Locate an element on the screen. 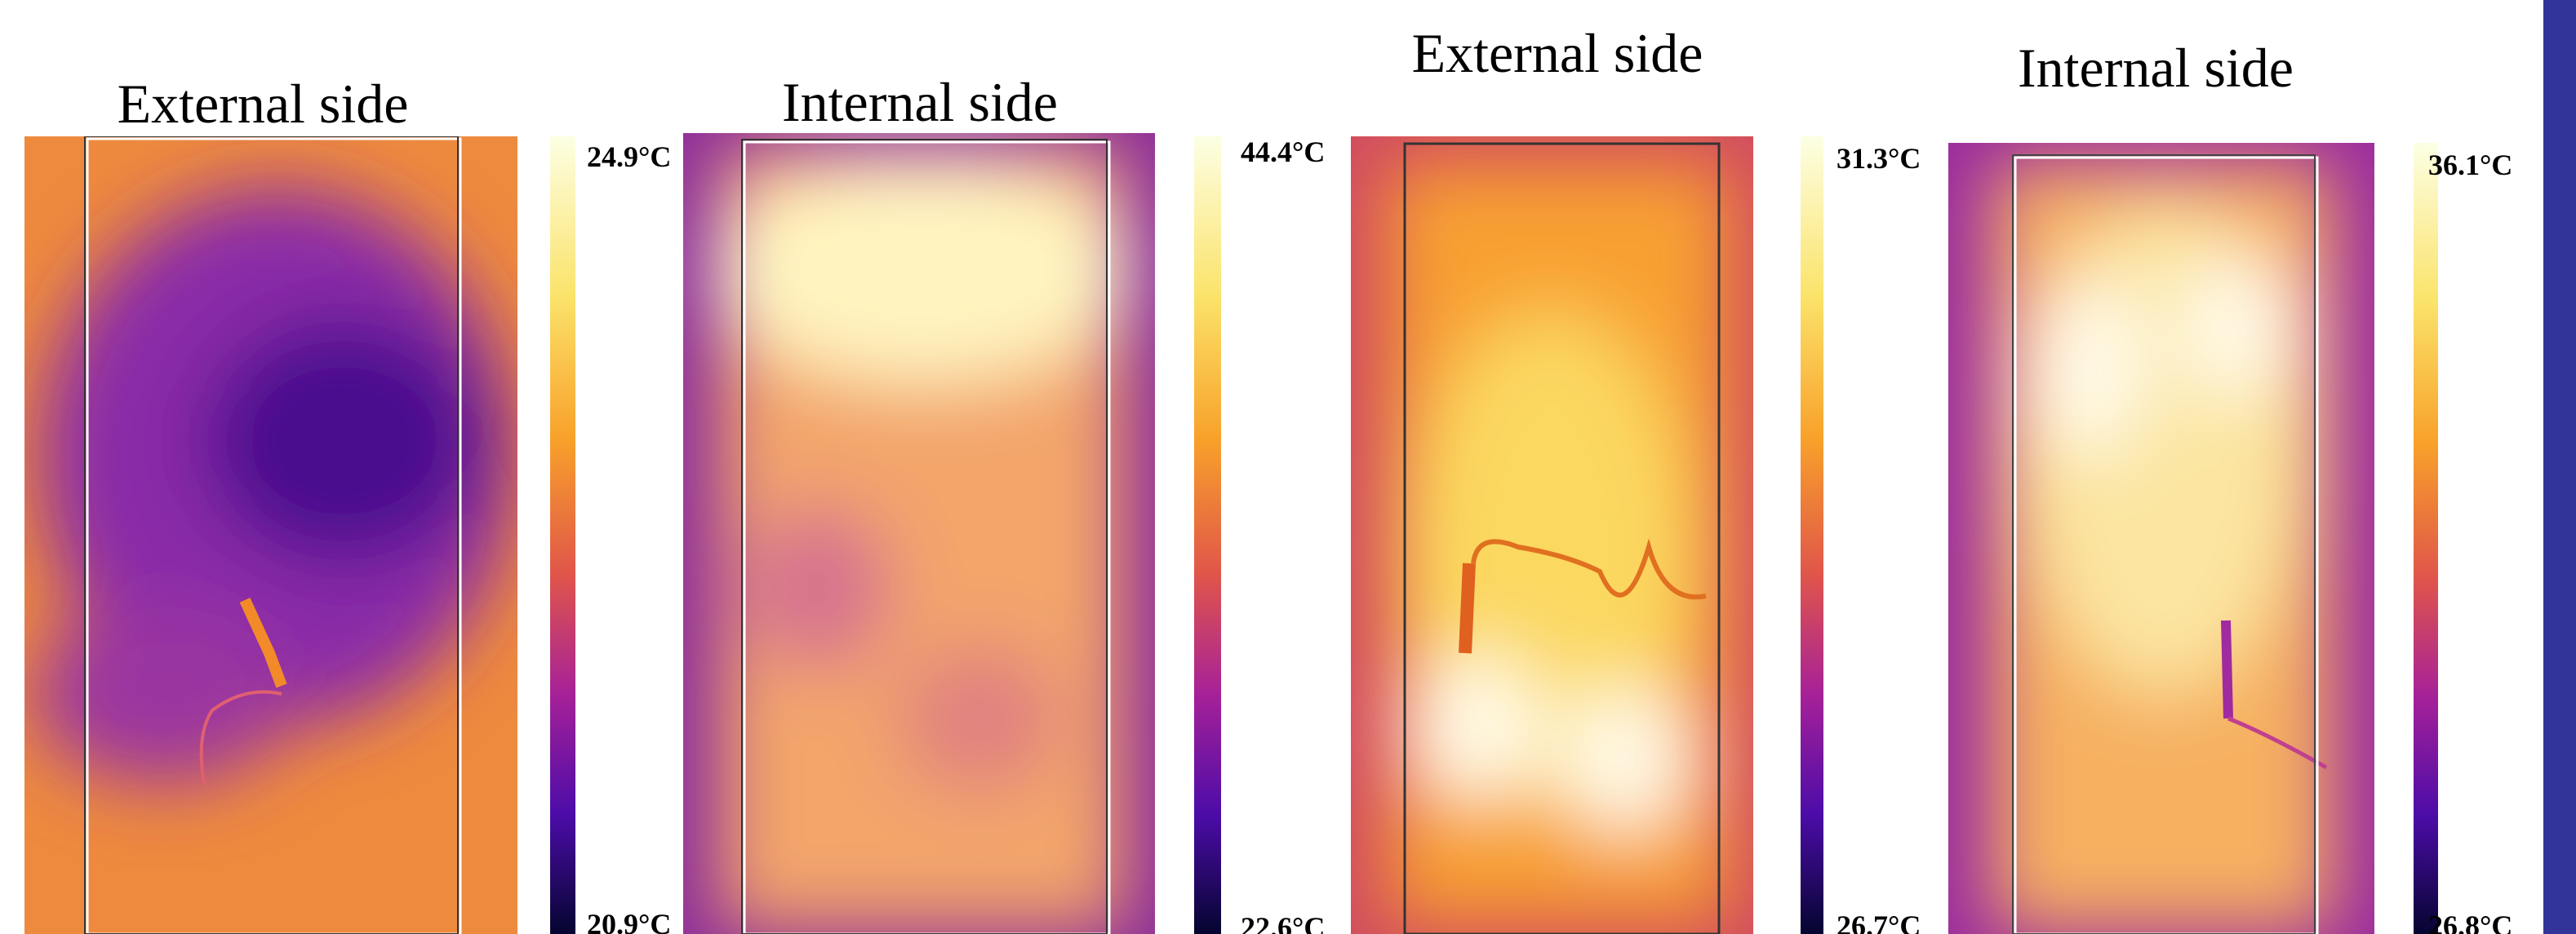 The image size is (2576, 934). colorbar-min-label: 22.6°C is located at coordinates (1283, 922).